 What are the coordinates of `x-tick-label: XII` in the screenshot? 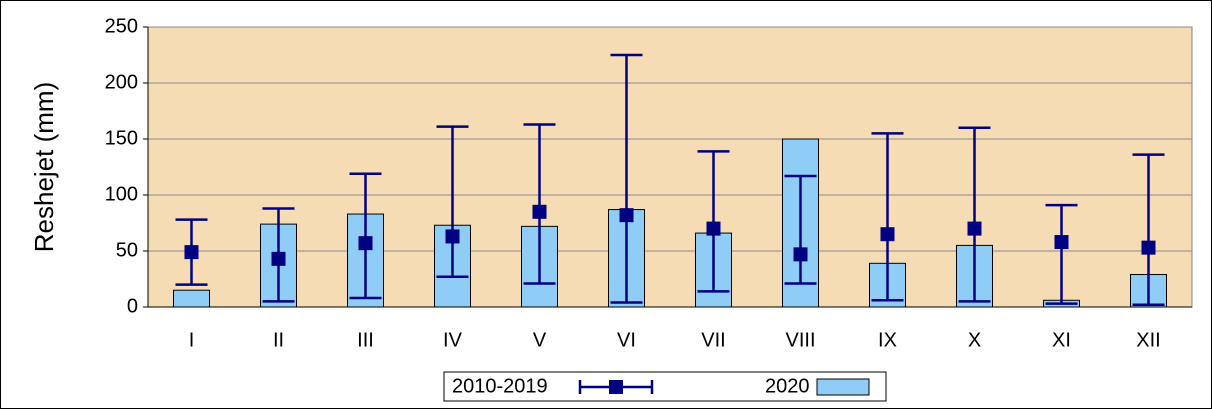 It's located at (1148, 340).